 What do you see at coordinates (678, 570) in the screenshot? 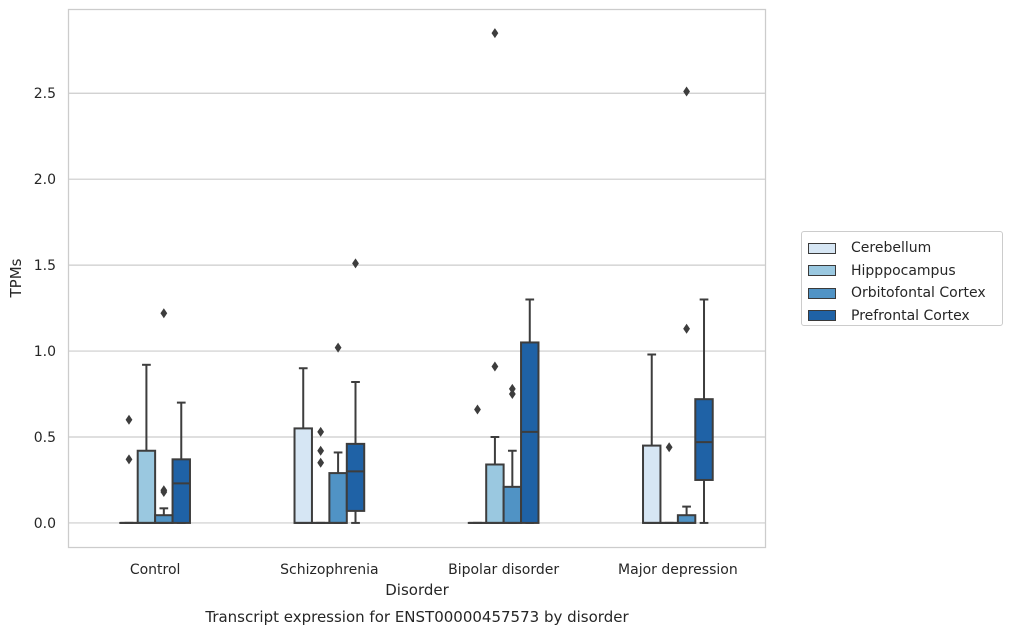
I see `x-tick-label: Major depression` at bounding box center [678, 570].